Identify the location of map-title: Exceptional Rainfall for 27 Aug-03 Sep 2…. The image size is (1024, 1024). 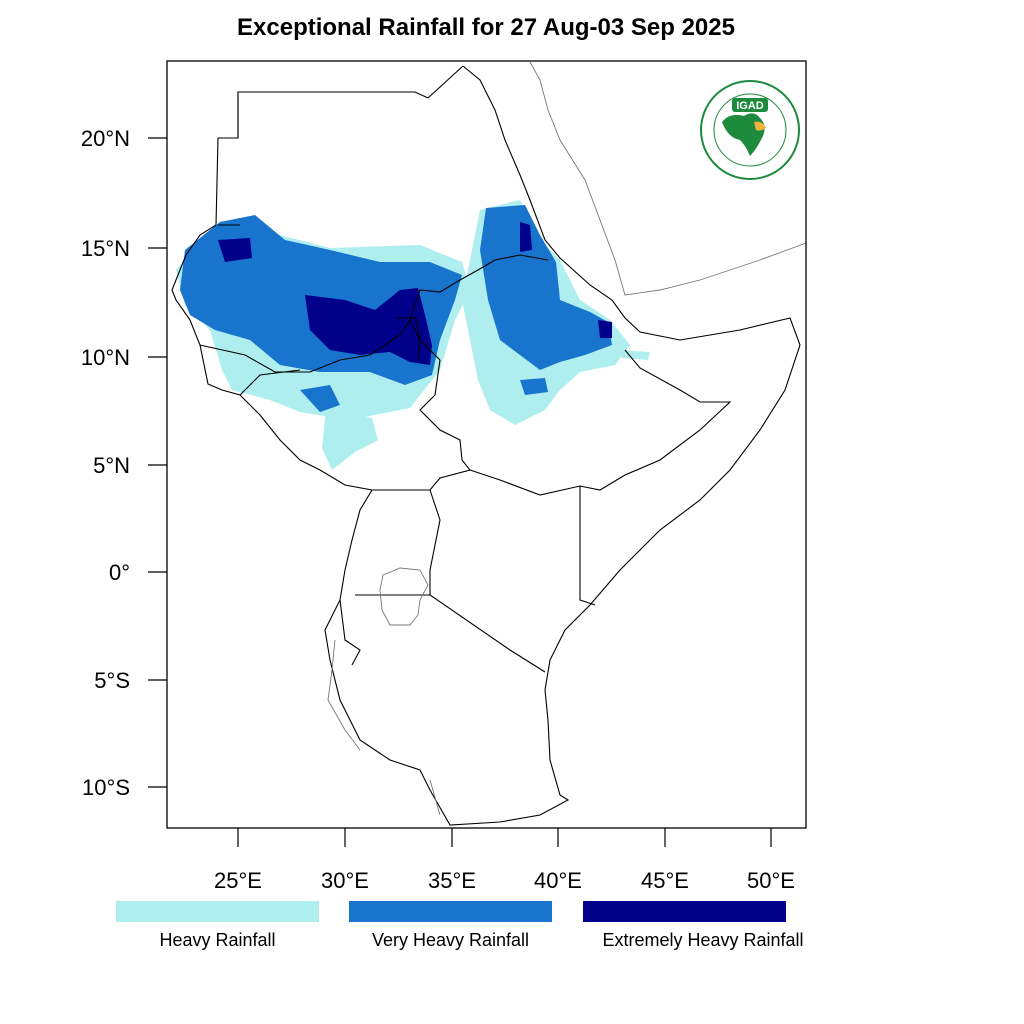
(486, 27).